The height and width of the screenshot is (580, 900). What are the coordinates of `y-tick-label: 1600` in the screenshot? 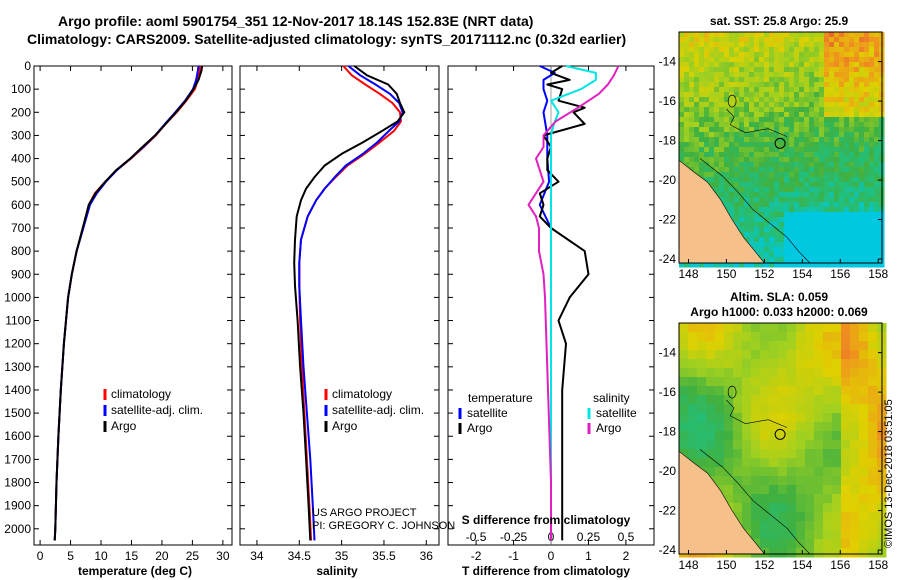 It's located at (17, 436).